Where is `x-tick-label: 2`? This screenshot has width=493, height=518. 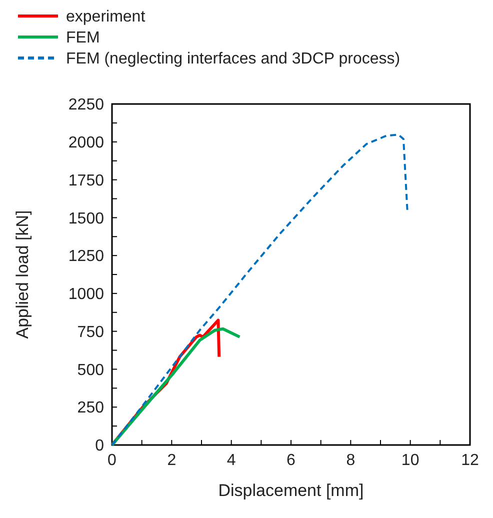 x-tick-label: 2 is located at coordinates (171, 460).